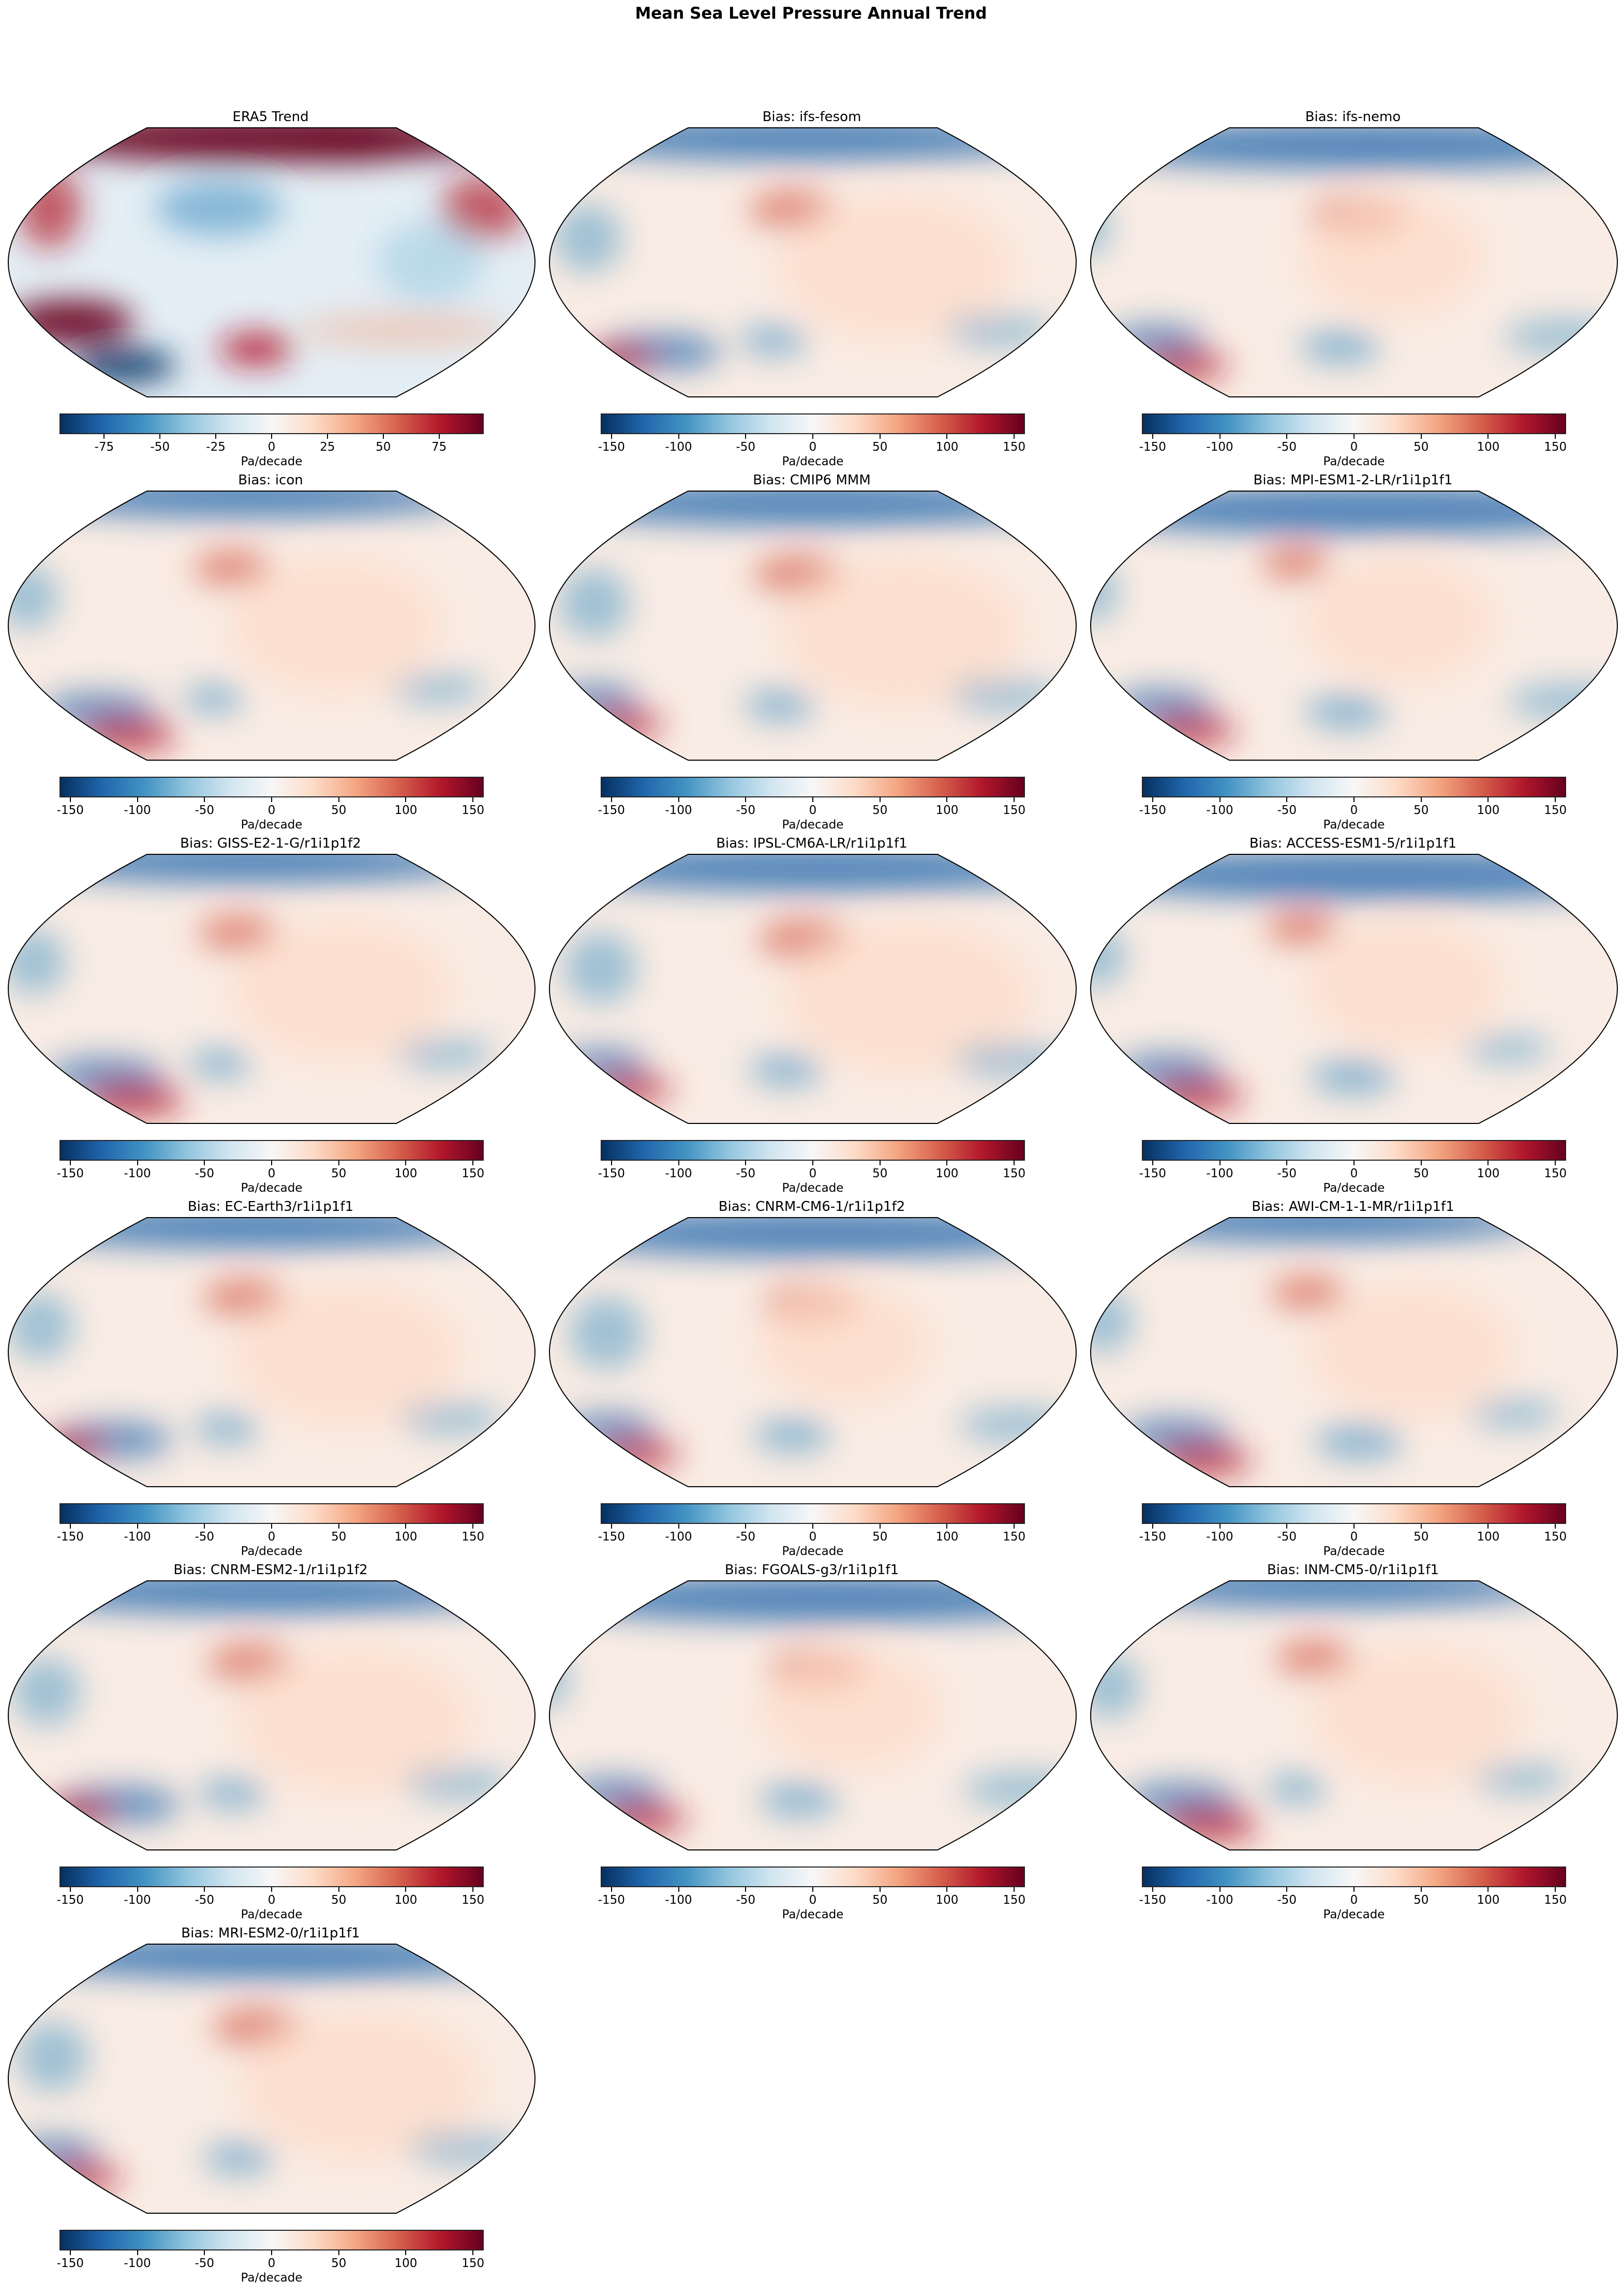 This screenshot has height=2296, width=1622. I want to click on panel-title: Bias: FGOALS-g3/r1i1p1f1, so click(811, 1570).